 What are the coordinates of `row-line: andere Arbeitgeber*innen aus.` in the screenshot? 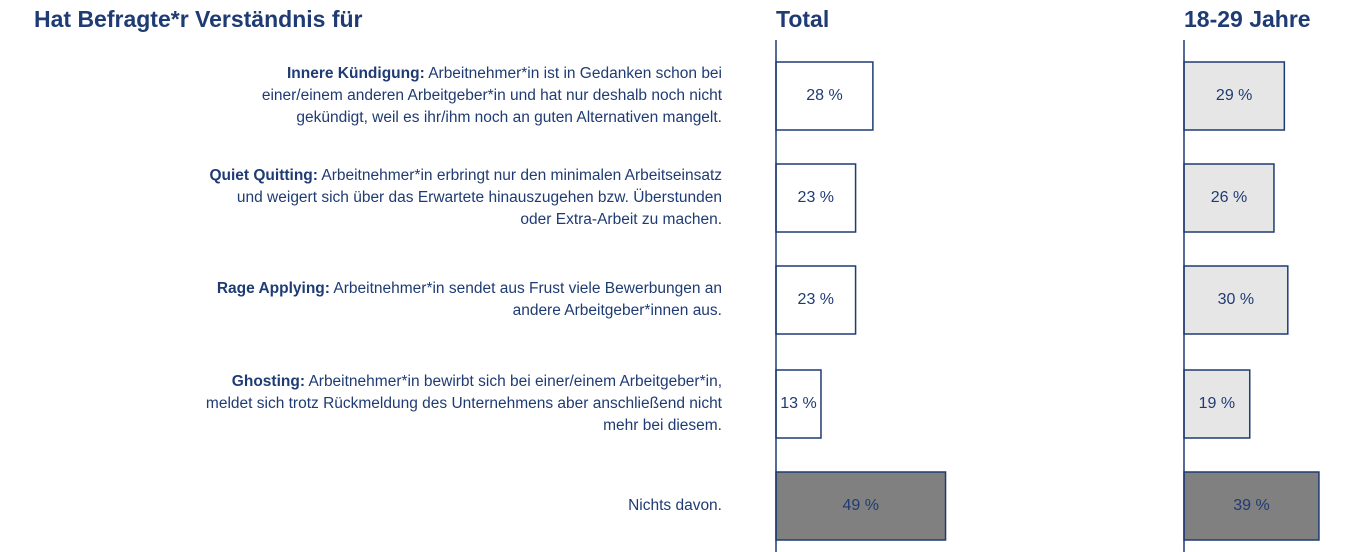 It's located at (361, 311).